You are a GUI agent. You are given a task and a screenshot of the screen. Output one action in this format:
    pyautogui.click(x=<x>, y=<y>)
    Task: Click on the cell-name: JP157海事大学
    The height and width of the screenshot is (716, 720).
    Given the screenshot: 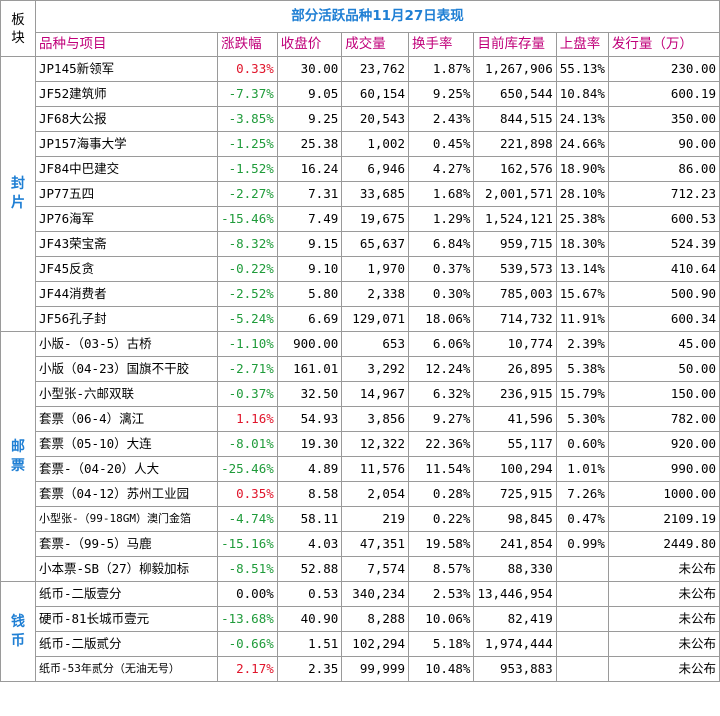 What is the action you would take?
    pyautogui.click(x=126, y=144)
    